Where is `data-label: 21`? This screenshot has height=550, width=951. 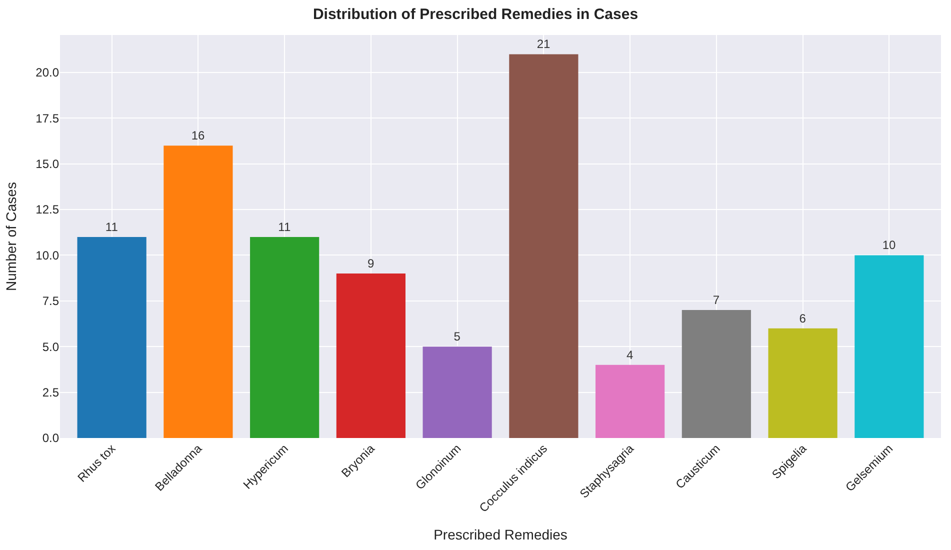 data-label: 21 is located at coordinates (543, 44).